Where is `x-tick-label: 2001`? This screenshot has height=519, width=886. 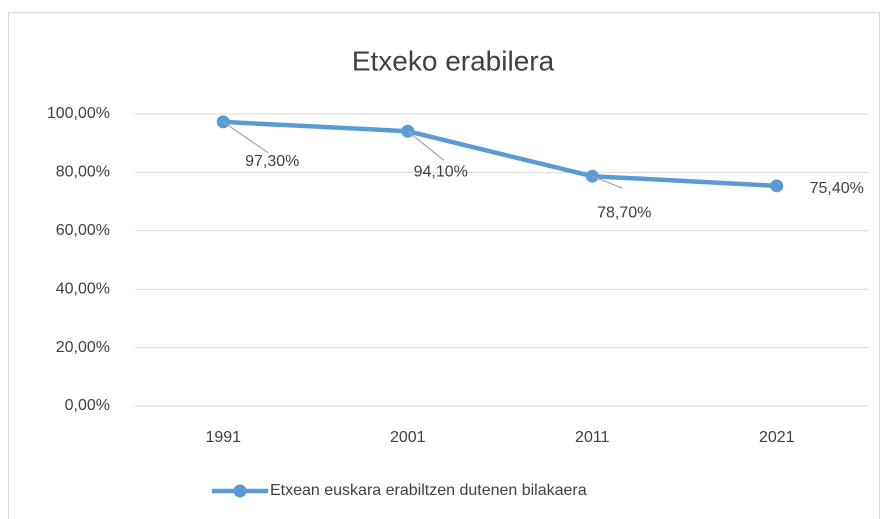 x-tick-label: 2001 is located at coordinates (408, 437).